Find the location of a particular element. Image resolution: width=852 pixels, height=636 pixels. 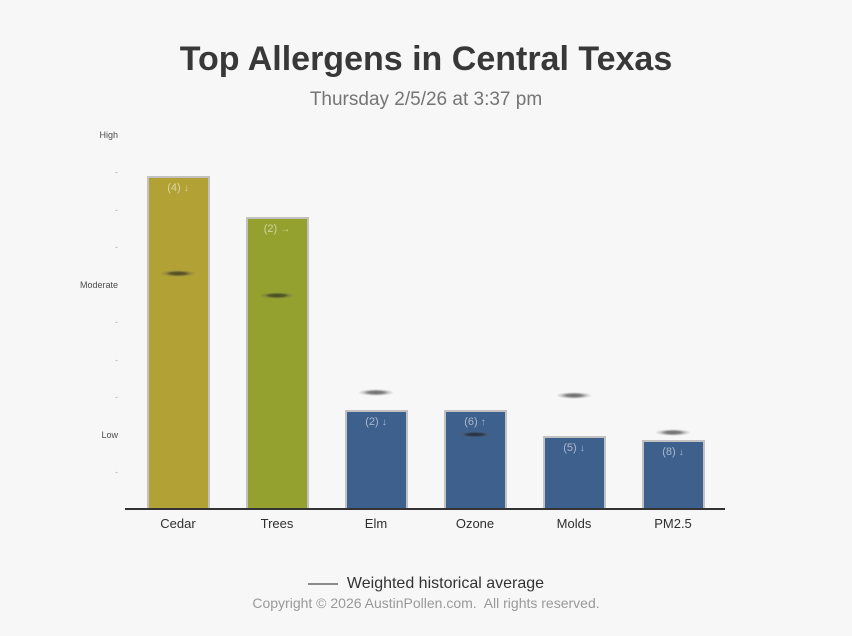

bar-value-label: (6) ↑ is located at coordinates (475, 422).